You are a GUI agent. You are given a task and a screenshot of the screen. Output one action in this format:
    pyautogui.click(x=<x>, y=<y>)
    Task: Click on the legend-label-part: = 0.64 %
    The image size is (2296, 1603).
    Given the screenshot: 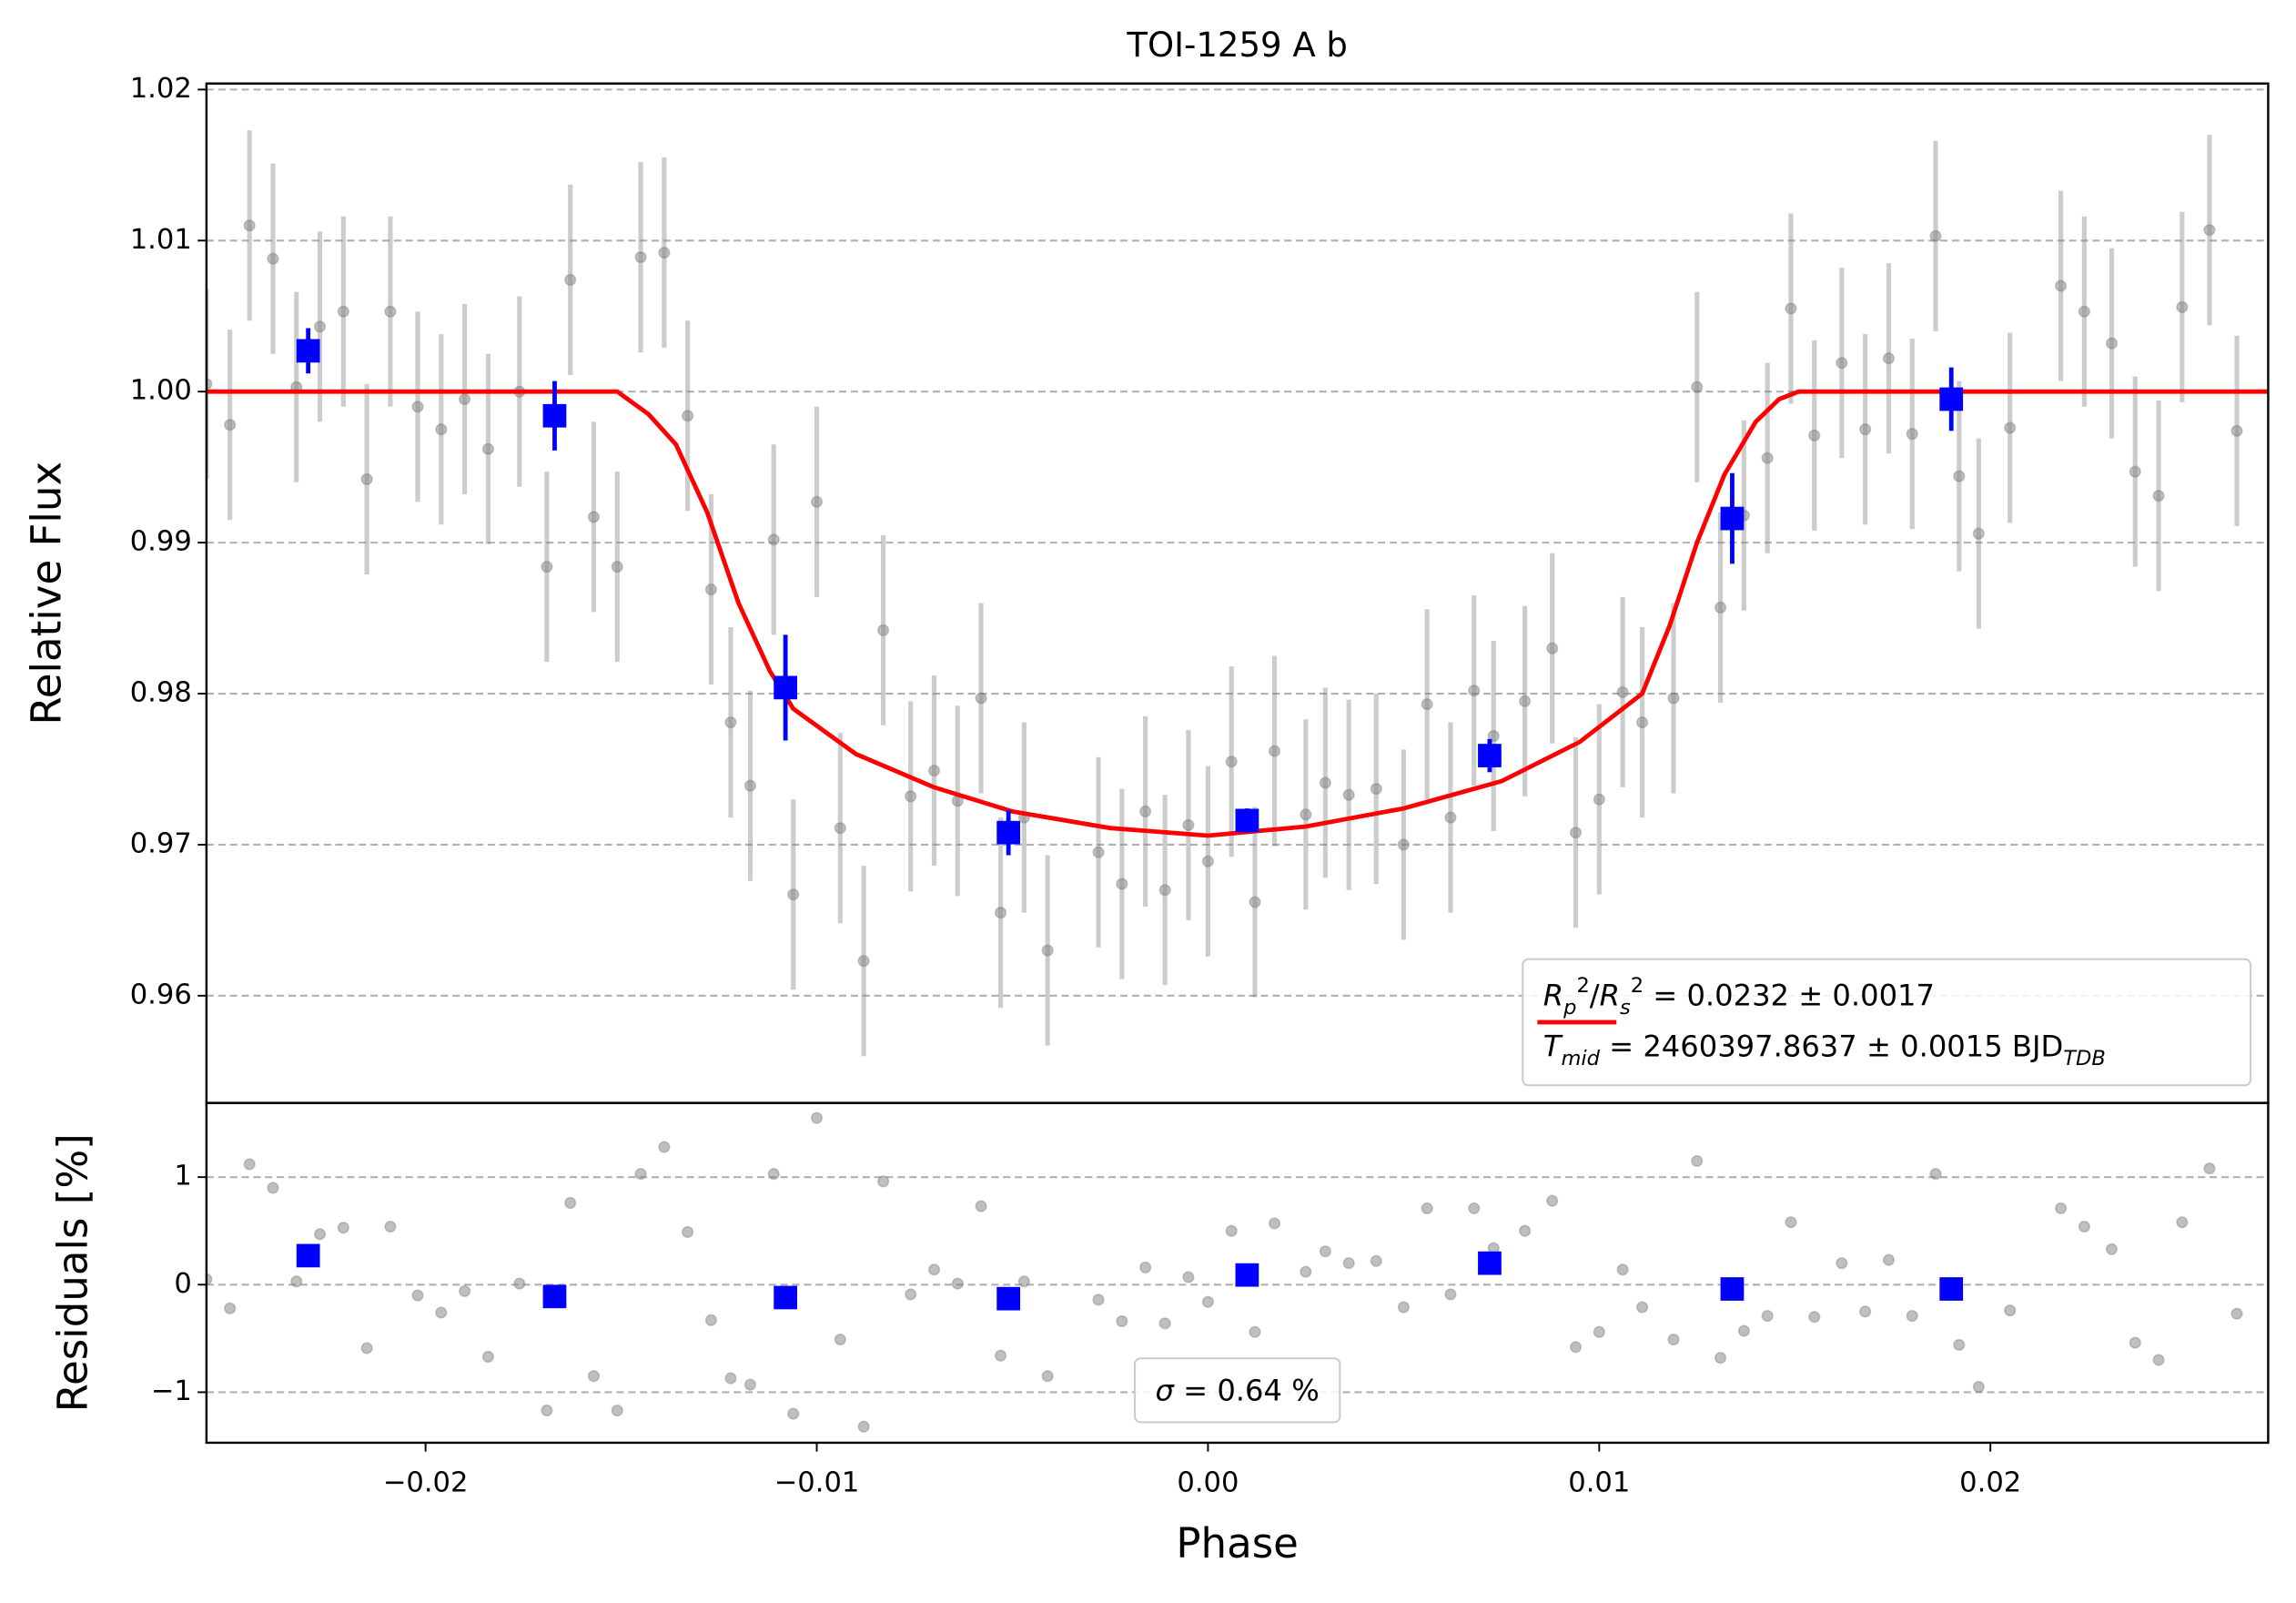 What is the action you would take?
    pyautogui.click(x=1247, y=1390)
    